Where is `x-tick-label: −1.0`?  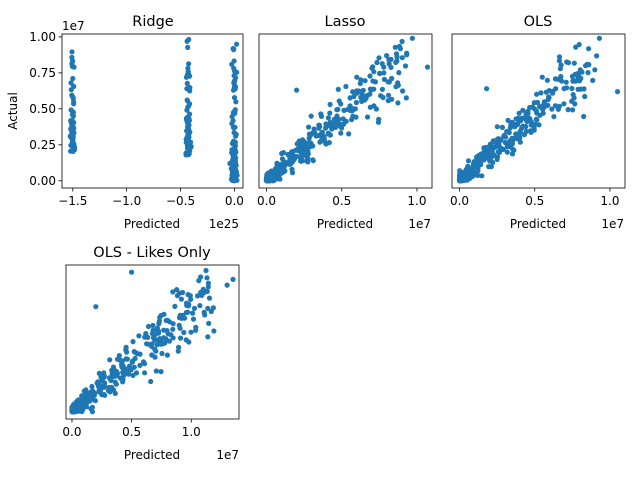
x-tick-label: −1.0 is located at coordinates (126, 201).